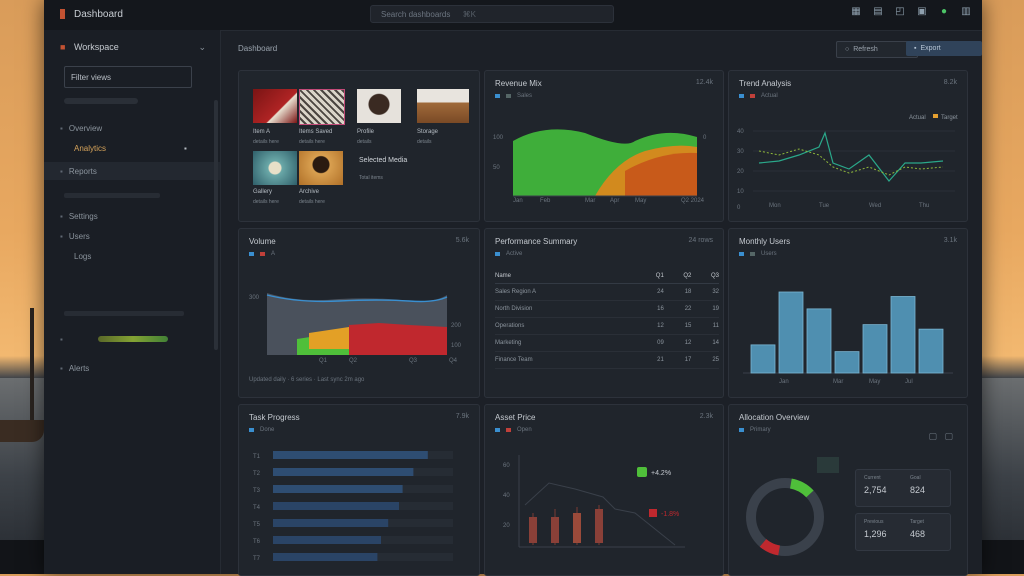 This screenshot has width=1024, height=576. Describe the element at coordinates (78, 171) in the screenshot. I see `sidebar-item-reports: ▪ Reports` at that location.